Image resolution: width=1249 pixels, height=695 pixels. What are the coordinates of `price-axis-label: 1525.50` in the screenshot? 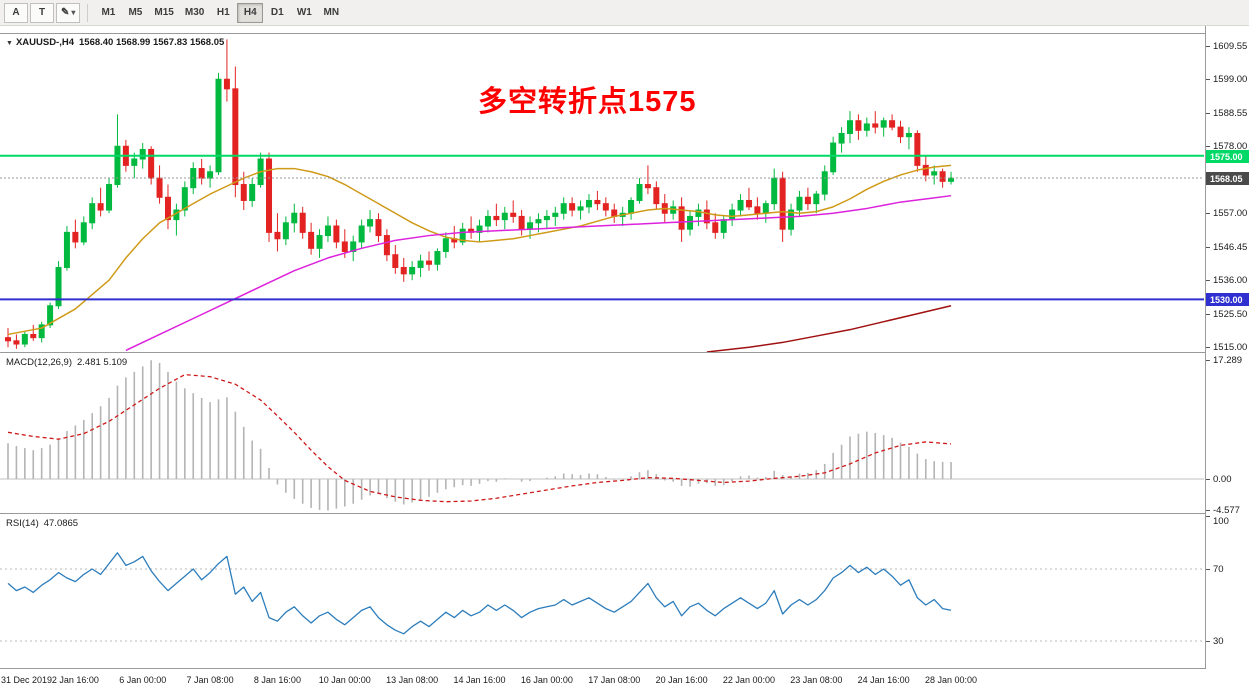 It's located at (1230, 314).